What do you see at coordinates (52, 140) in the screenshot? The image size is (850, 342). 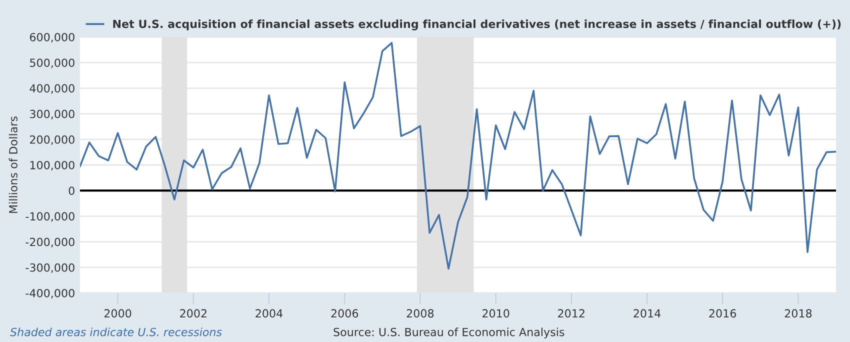 I see `y-tick-label: 200,000` at bounding box center [52, 140].